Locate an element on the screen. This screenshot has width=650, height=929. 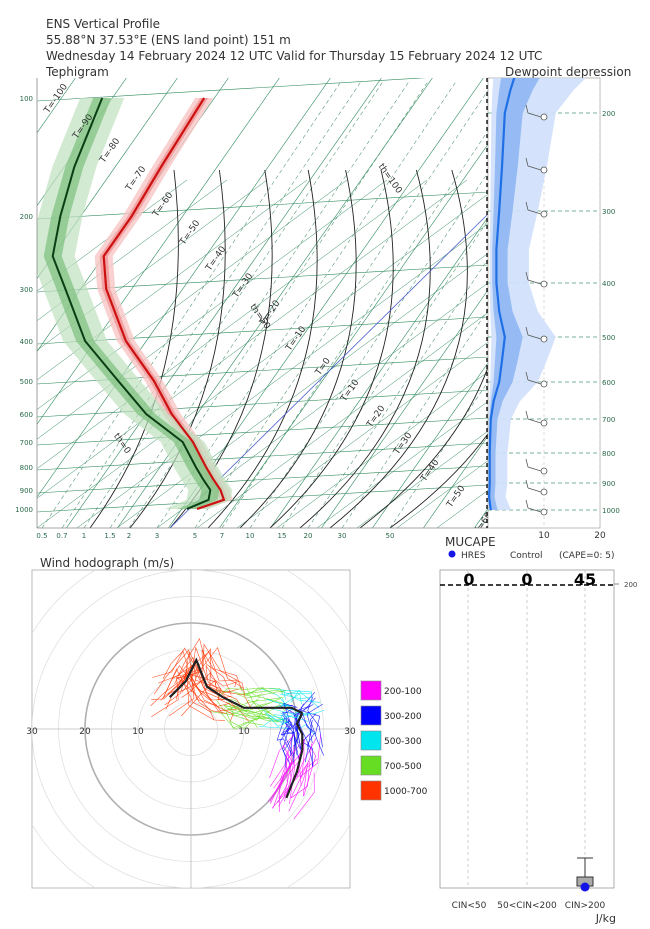
hodograph-control is located at coordinates (236, 728).